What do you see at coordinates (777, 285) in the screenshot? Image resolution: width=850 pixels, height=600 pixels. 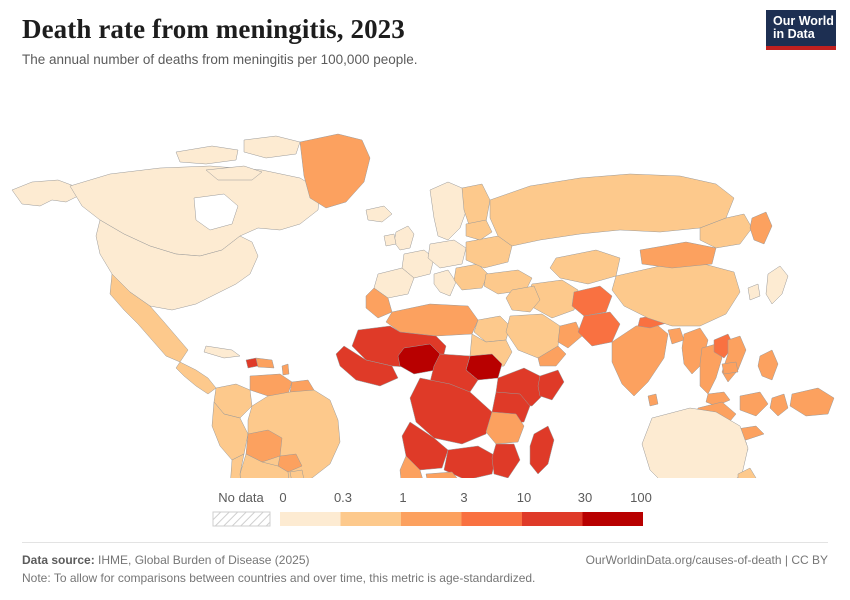 I see `region-japan` at bounding box center [777, 285].